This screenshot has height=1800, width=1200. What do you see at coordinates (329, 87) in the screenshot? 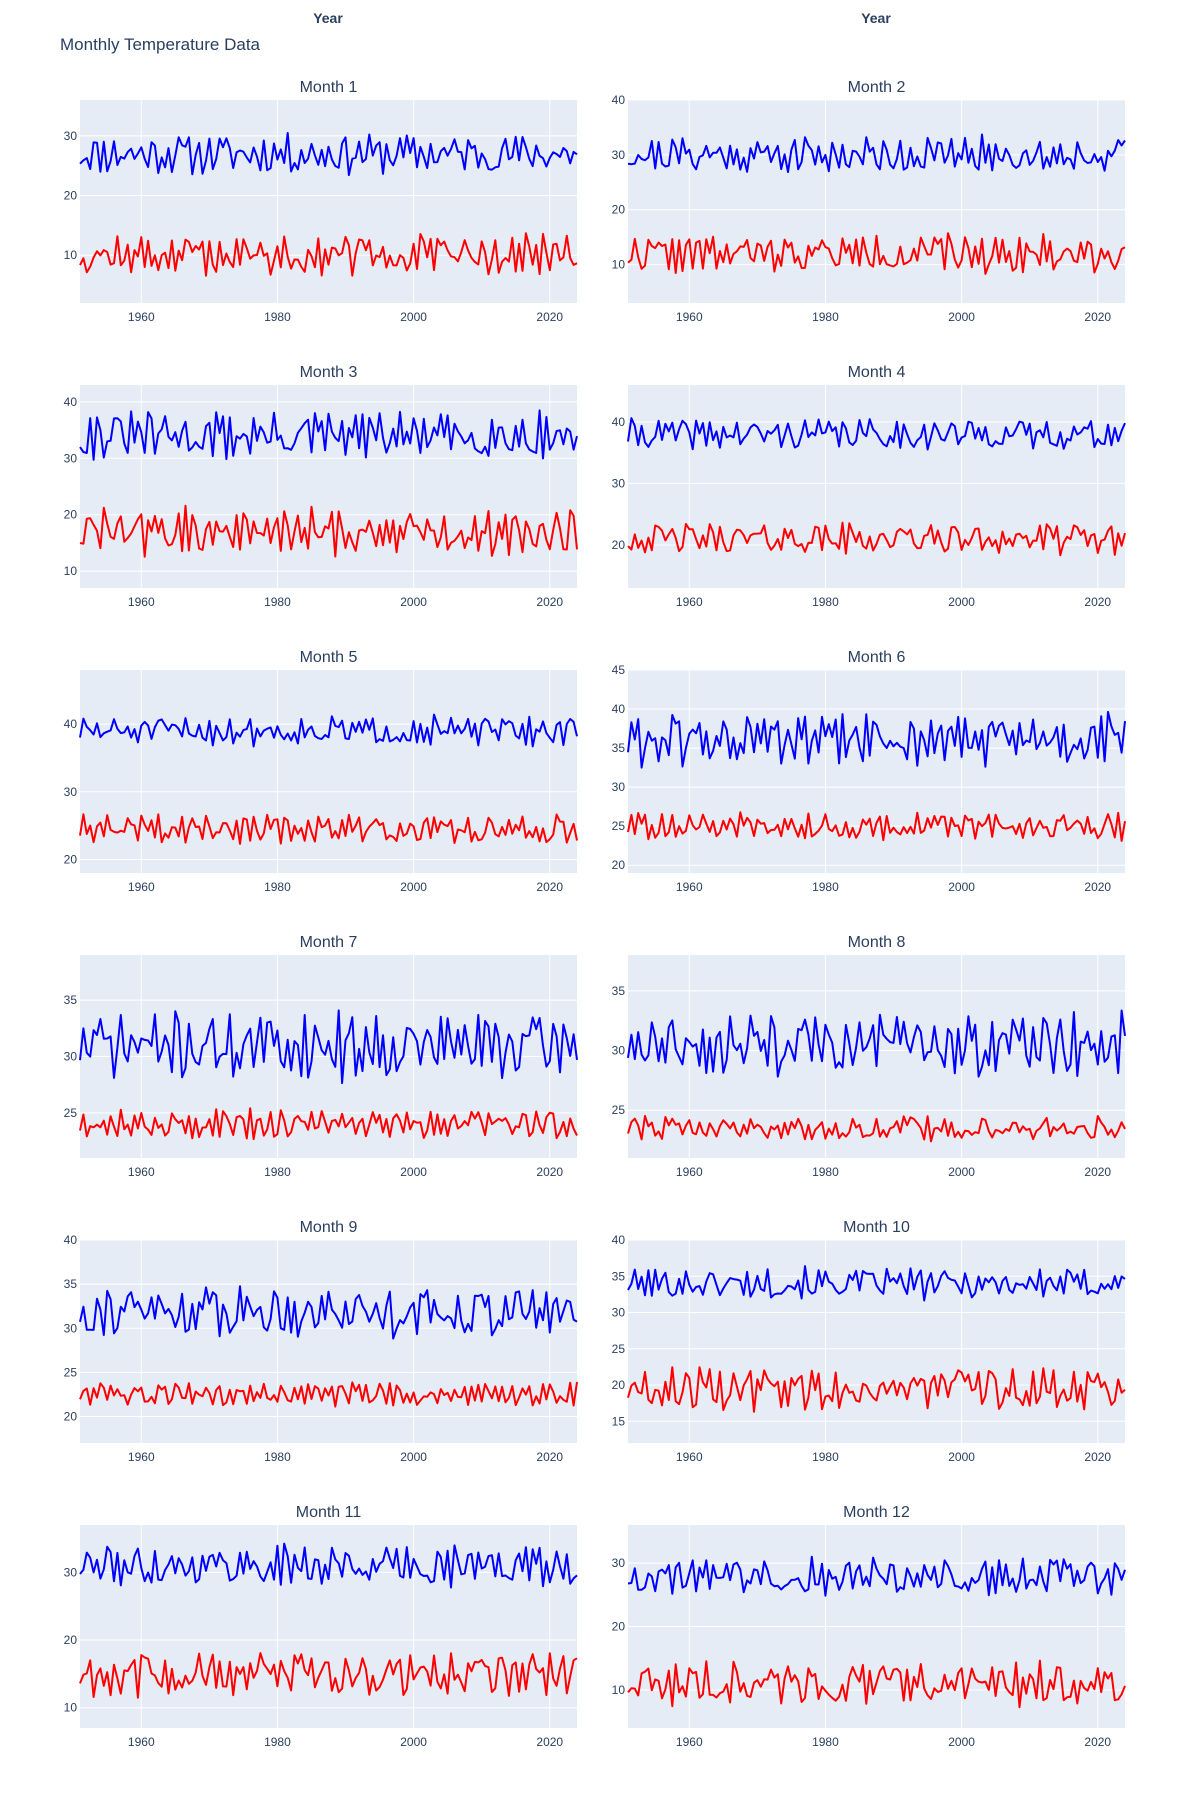
I see `subplot-title: Month 1` at bounding box center [329, 87].